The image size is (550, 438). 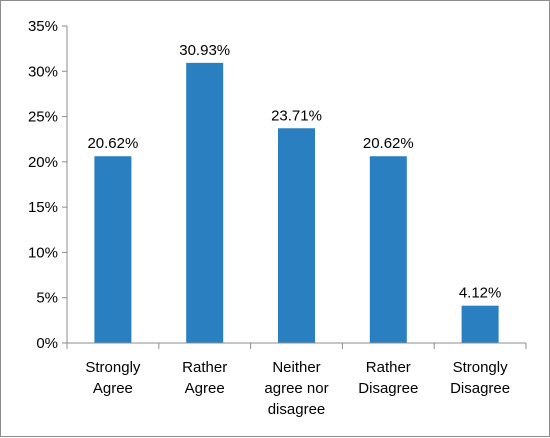 What do you see at coordinates (388, 378) in the screenshot?
I see `category-label: Rather Disagree` at bounding box center [388, 378].